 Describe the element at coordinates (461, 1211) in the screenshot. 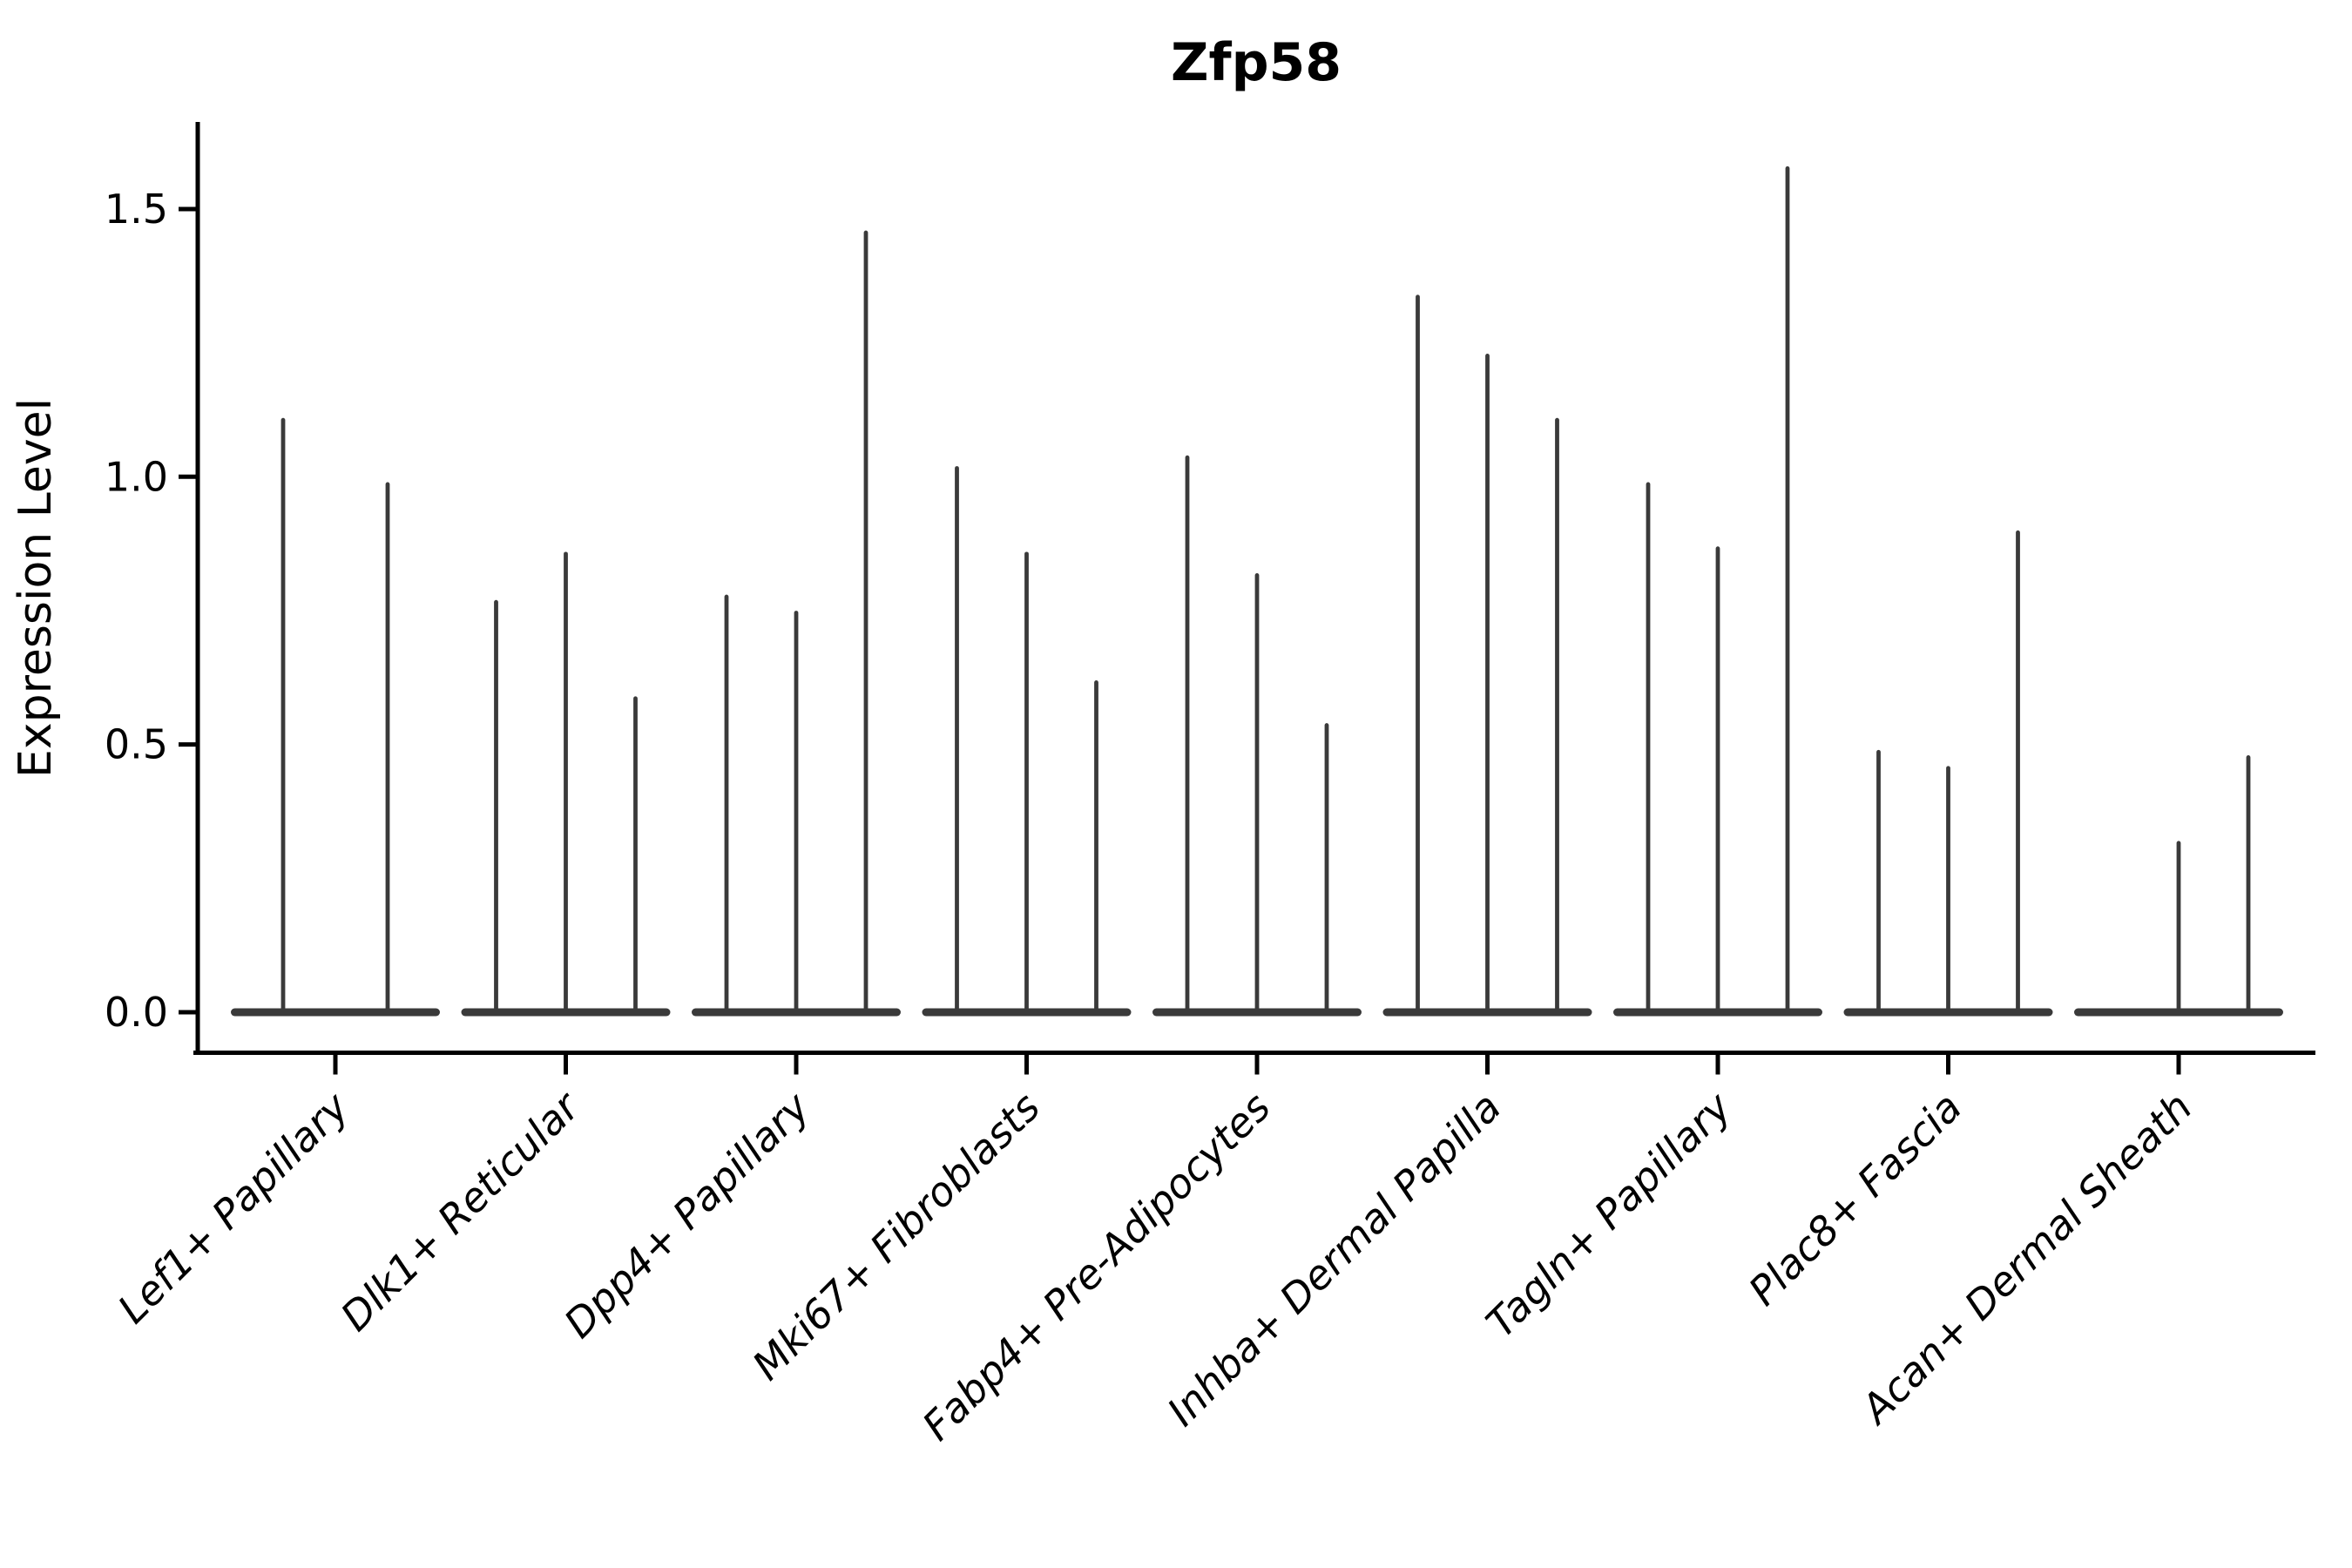

I see `x-tick-label: Dlk1+ Reticular` at that location.